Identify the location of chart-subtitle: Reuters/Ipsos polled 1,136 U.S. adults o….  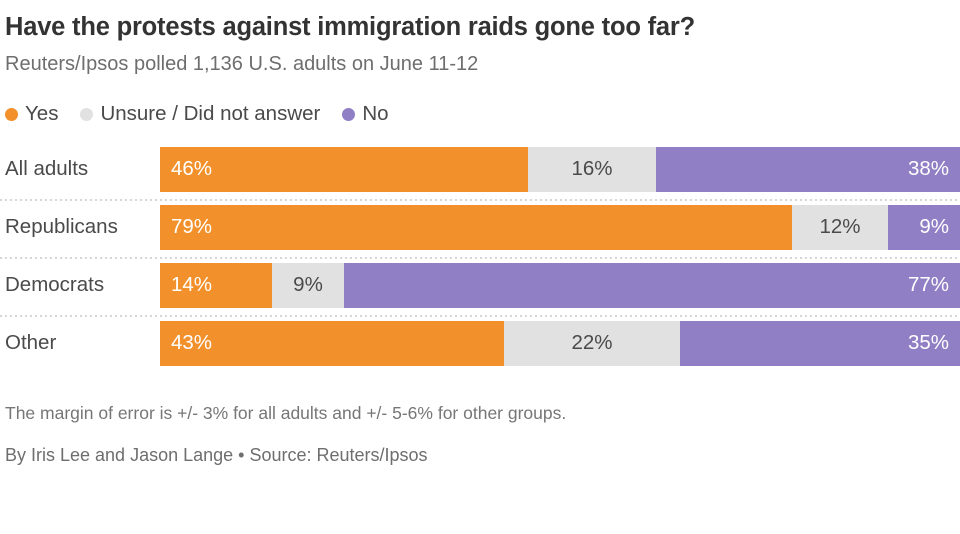
(242, 64).